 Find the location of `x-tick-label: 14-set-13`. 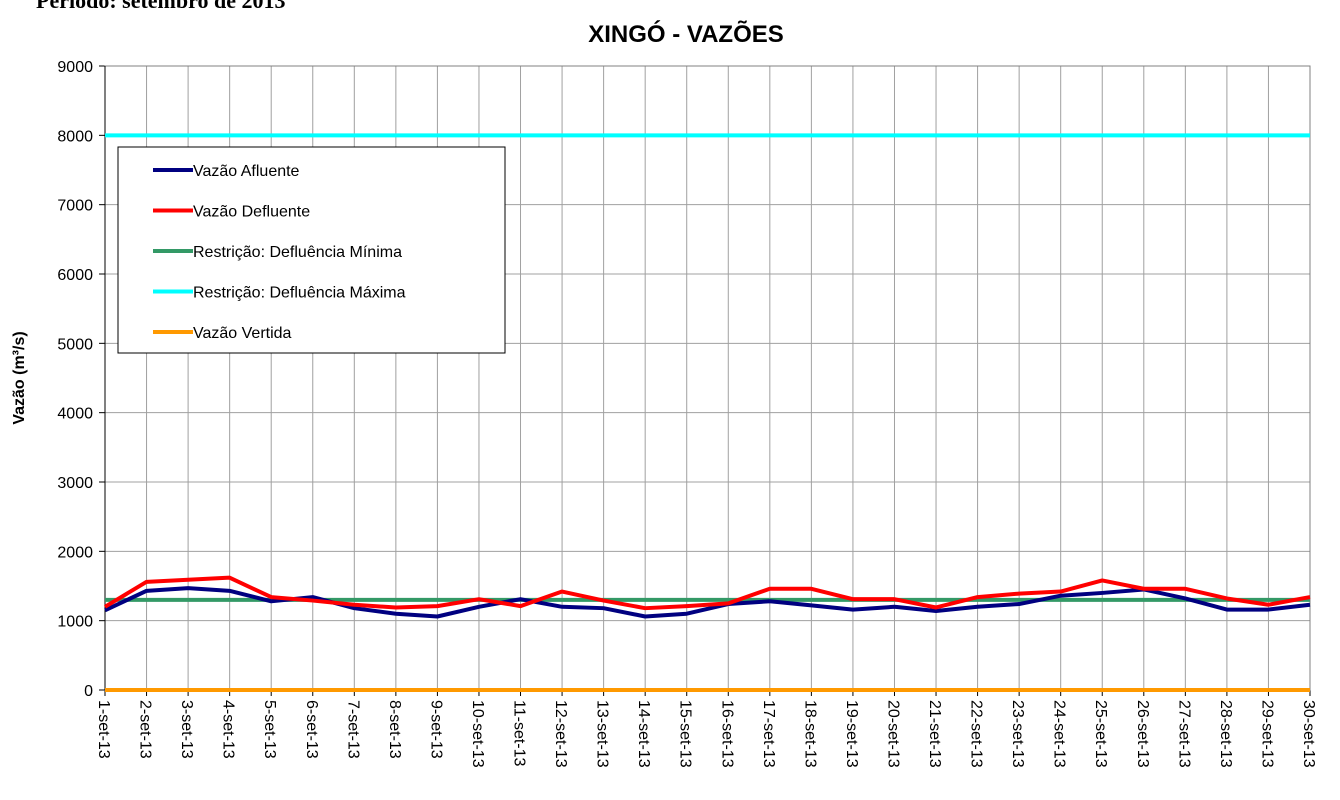

x-tick-label: 14-set-13 is located at coordinates (643, 734).